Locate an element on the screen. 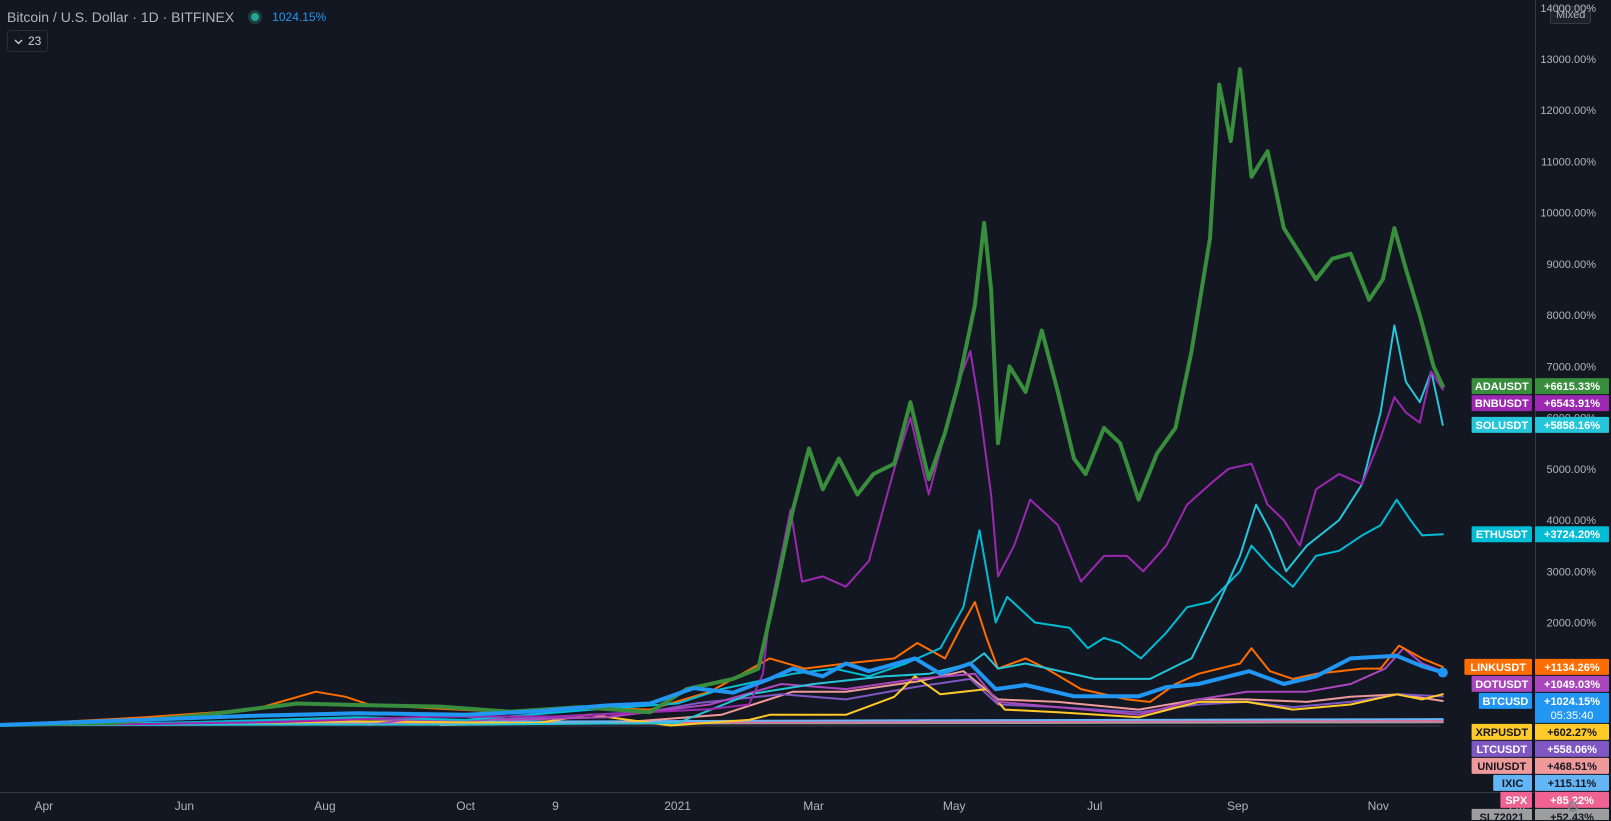 This screenshot has width=1611, height=821. market-status-icon is located at coordinates (255, 17).